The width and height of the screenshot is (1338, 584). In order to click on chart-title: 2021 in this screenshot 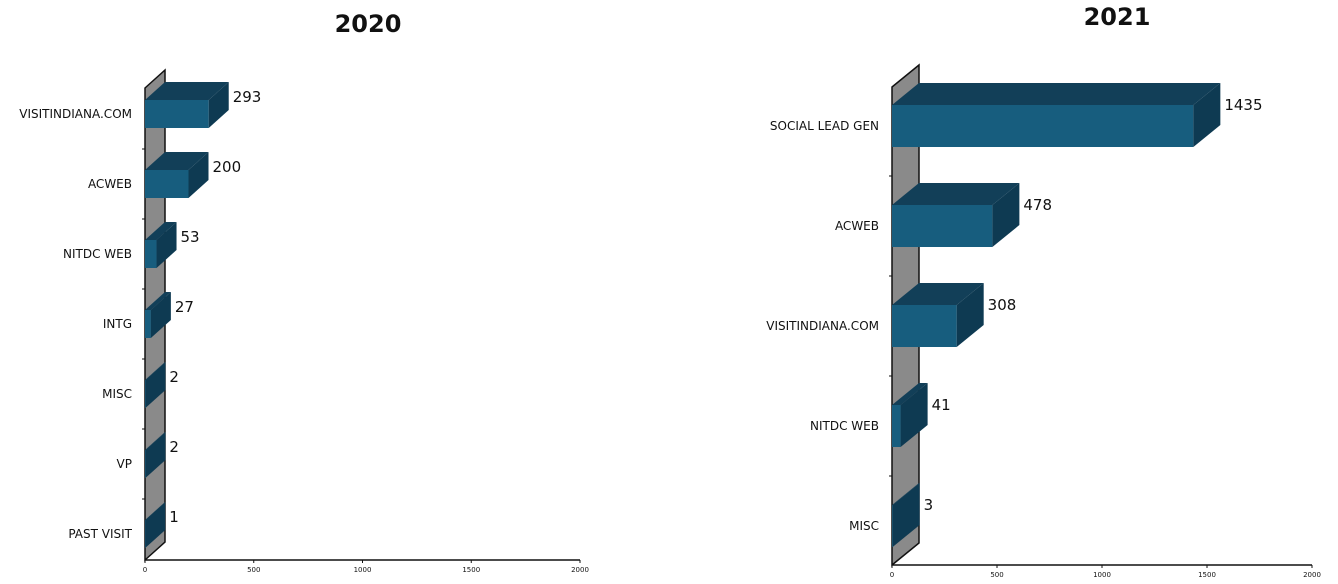, I will do `click(1117, 17)`.